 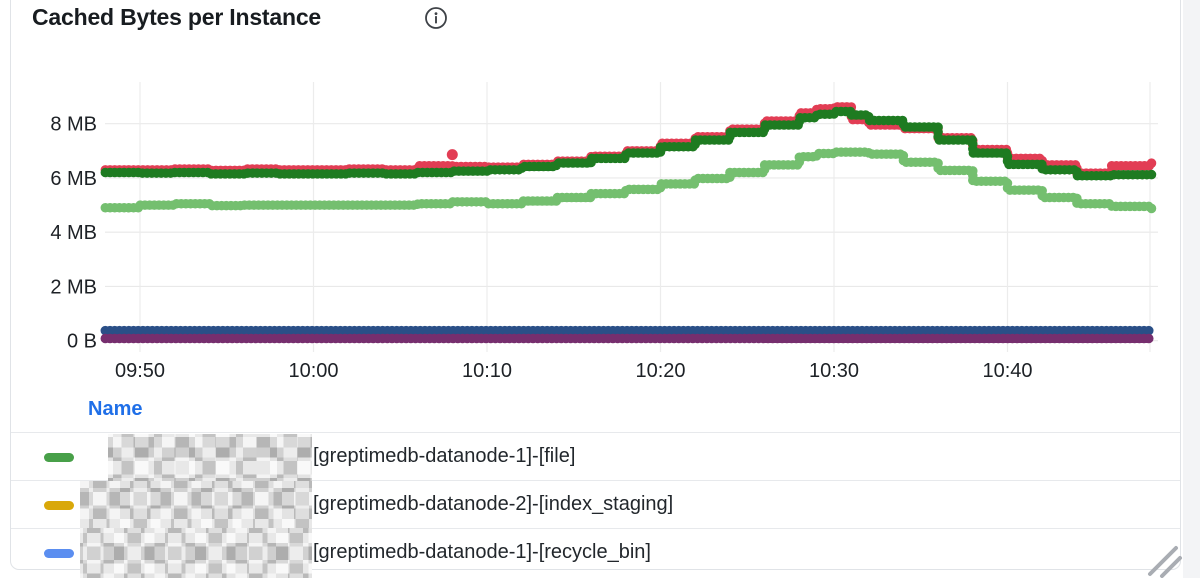 I want to click on y-axis-labels: 0 B 2 MB 4 MB 6 MB 8 MB, so click(x=73, y=233).